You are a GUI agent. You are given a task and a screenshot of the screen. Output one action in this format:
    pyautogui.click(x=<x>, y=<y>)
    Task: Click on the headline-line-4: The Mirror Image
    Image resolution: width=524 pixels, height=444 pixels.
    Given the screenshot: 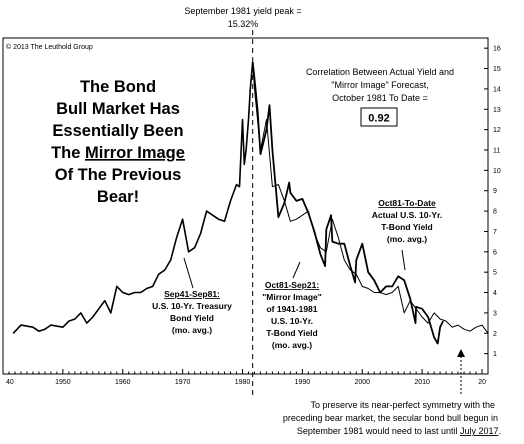 What is the action you would take?
    pyautogui.click(x=118, y=153)
    